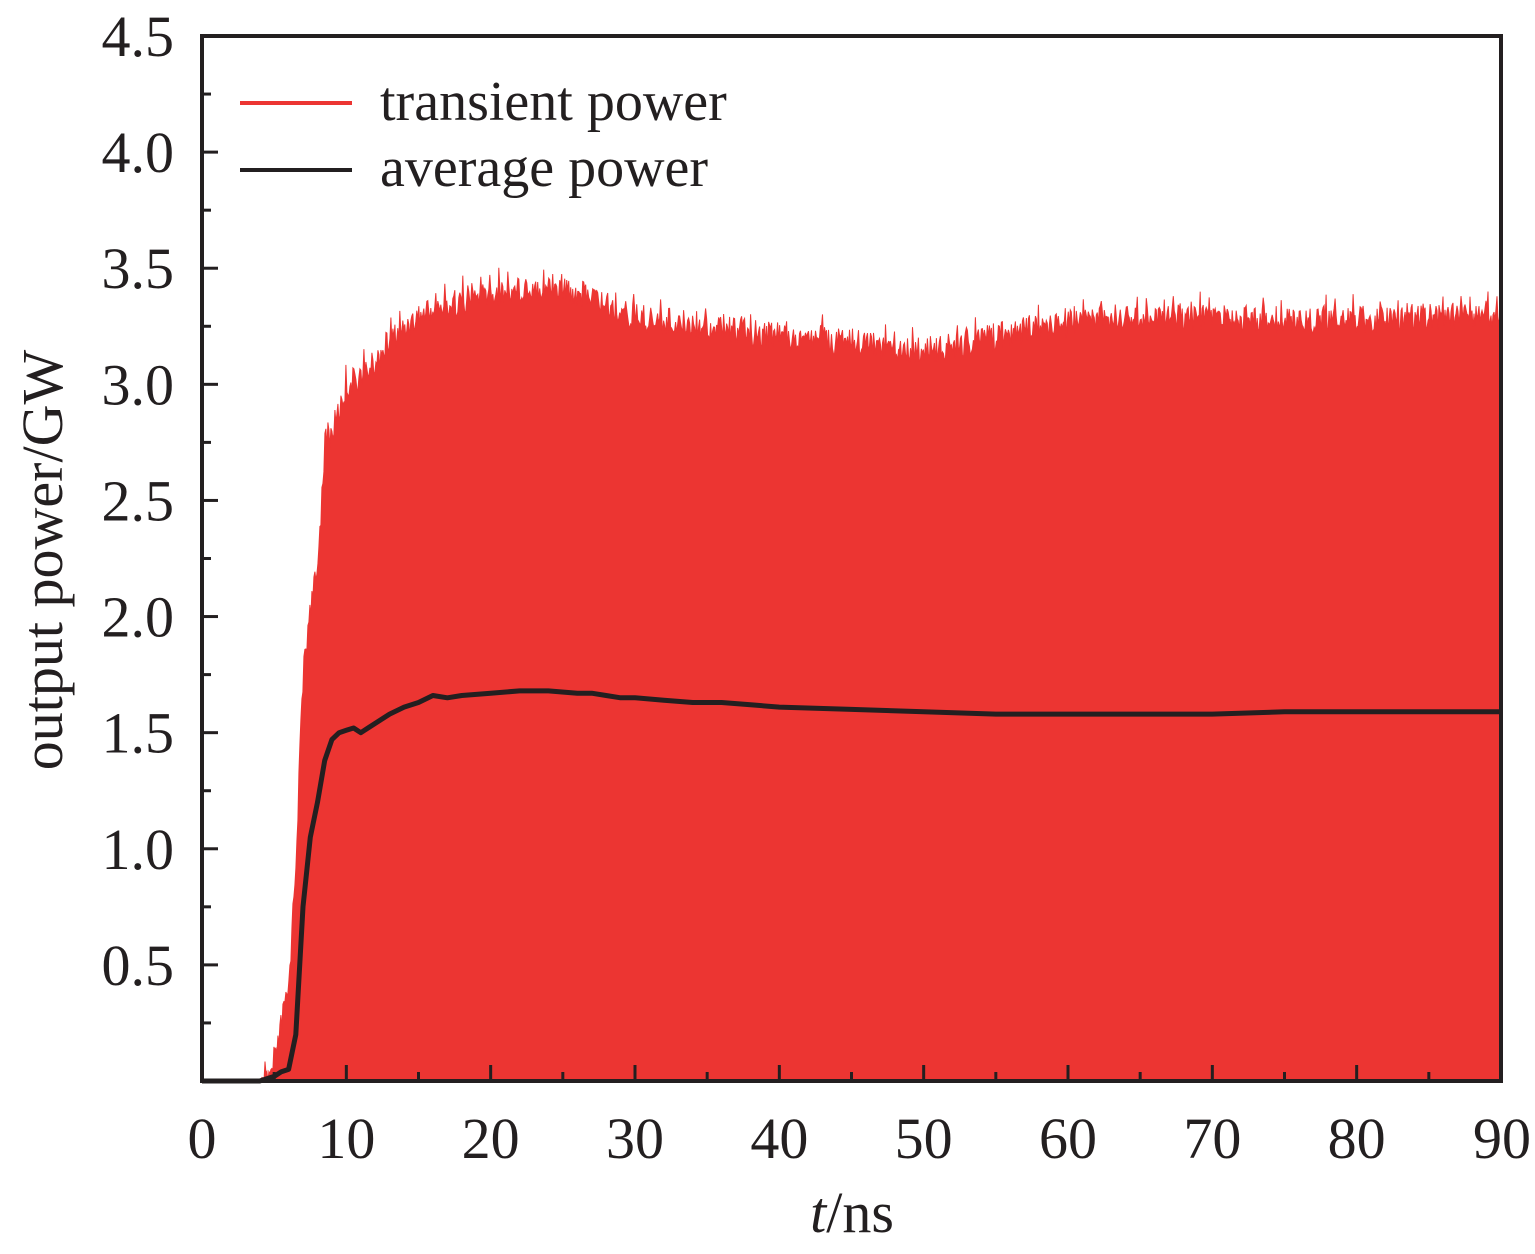  I want to click on x-tick-label: 40, so click(779, 1138).